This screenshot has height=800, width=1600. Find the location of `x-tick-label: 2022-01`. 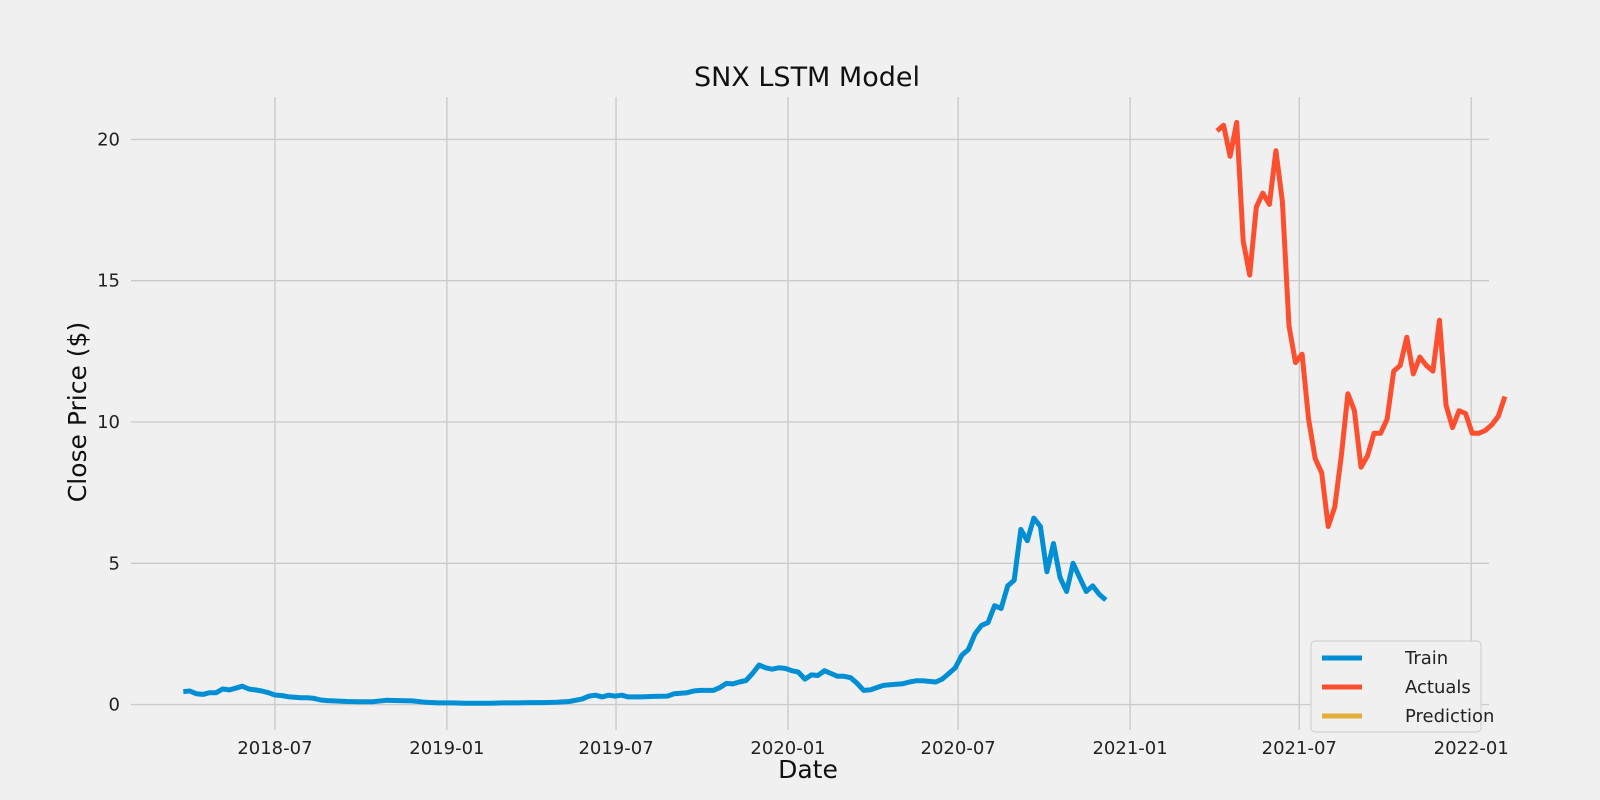

x-tick-label: 2022-01 is located at coordinates (1471, 748).